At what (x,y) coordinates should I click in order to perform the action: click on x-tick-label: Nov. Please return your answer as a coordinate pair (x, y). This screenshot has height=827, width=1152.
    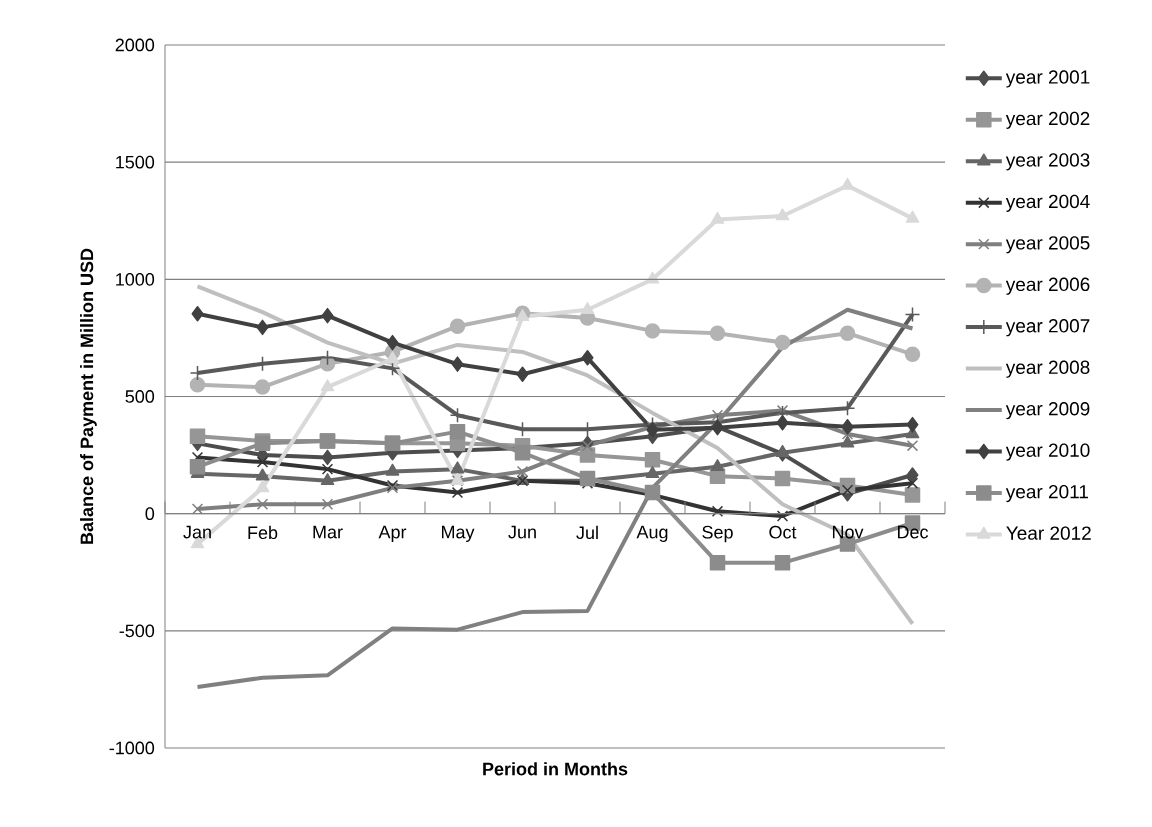
    Looking at the image, I should click on (848, 532).